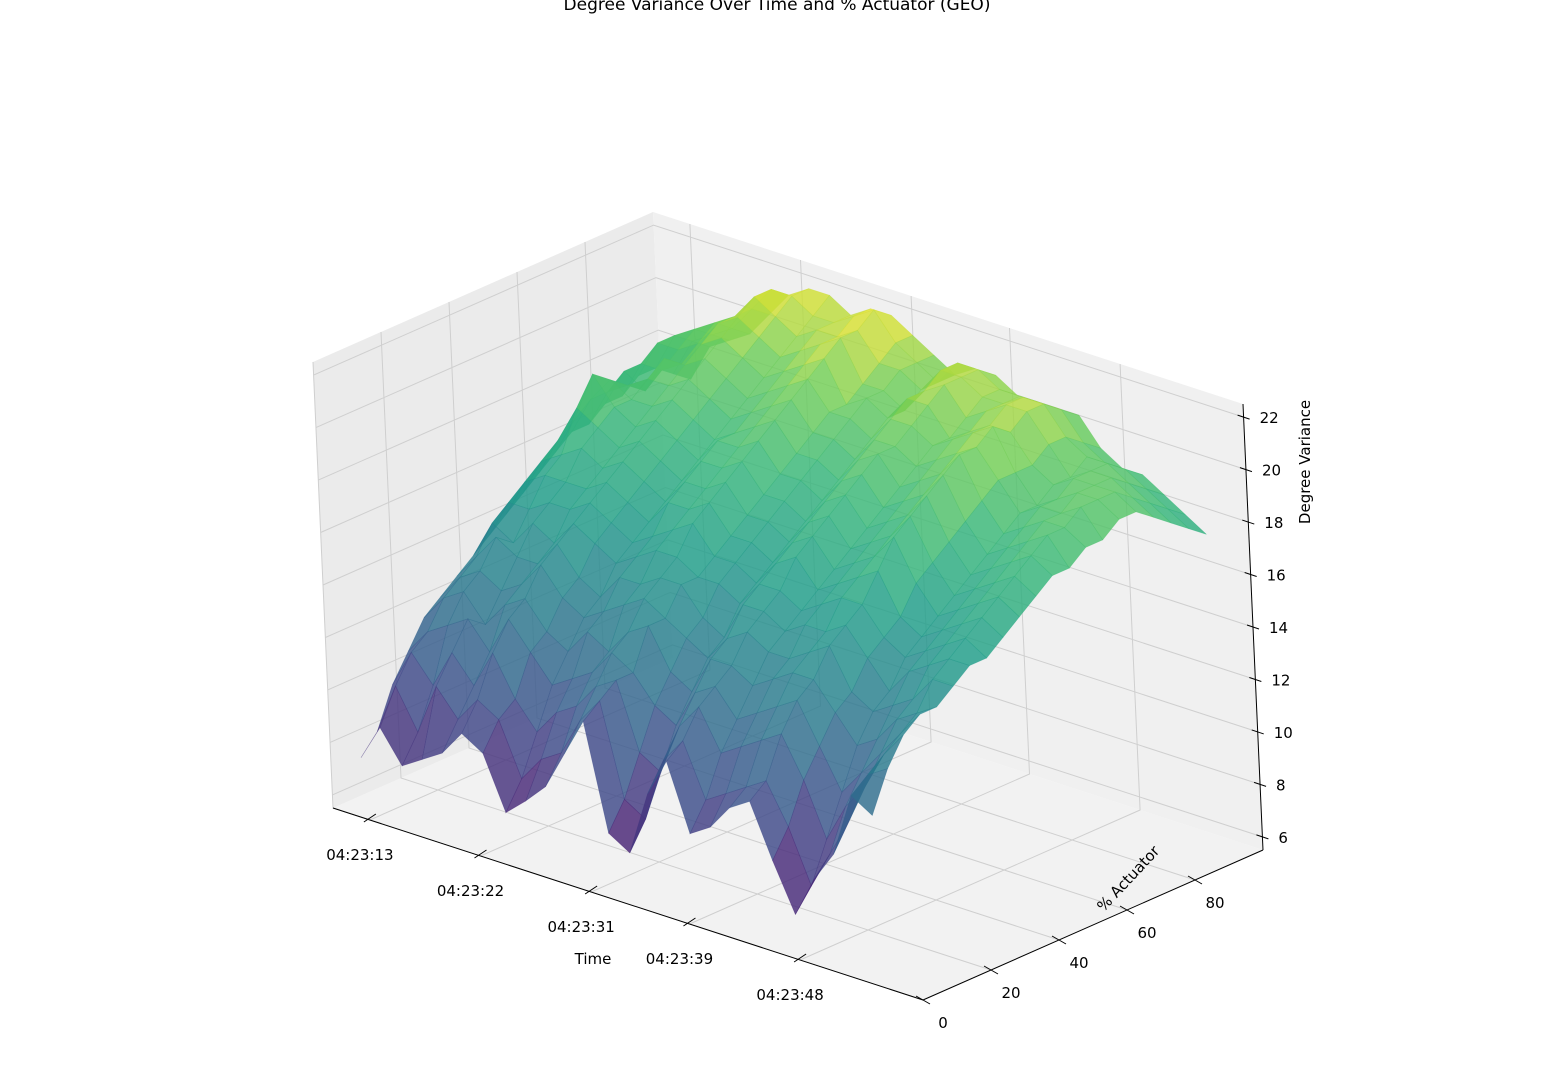 Image resolution: width=1555 pixels, height=1091 pixels. I want to click on x-tick-label: 04:23:39, so click(679, 959).